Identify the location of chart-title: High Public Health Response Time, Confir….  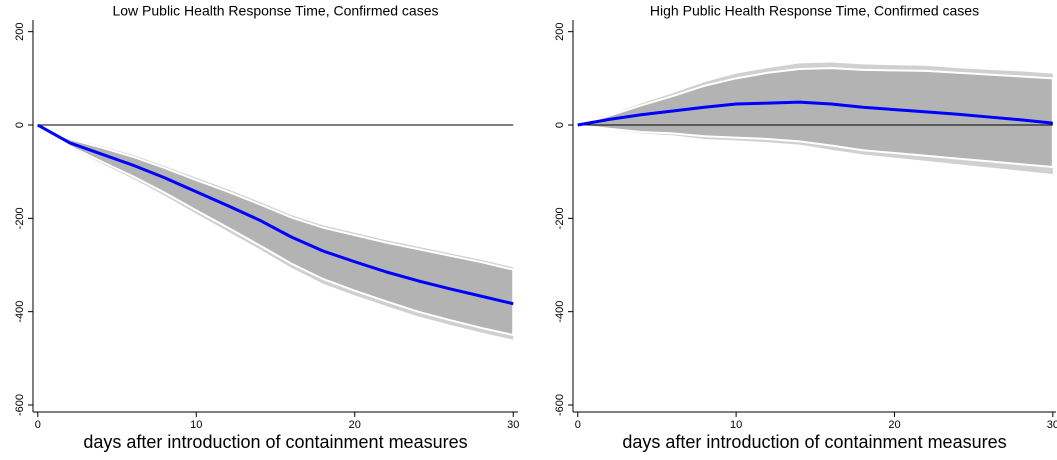
(814, 11).